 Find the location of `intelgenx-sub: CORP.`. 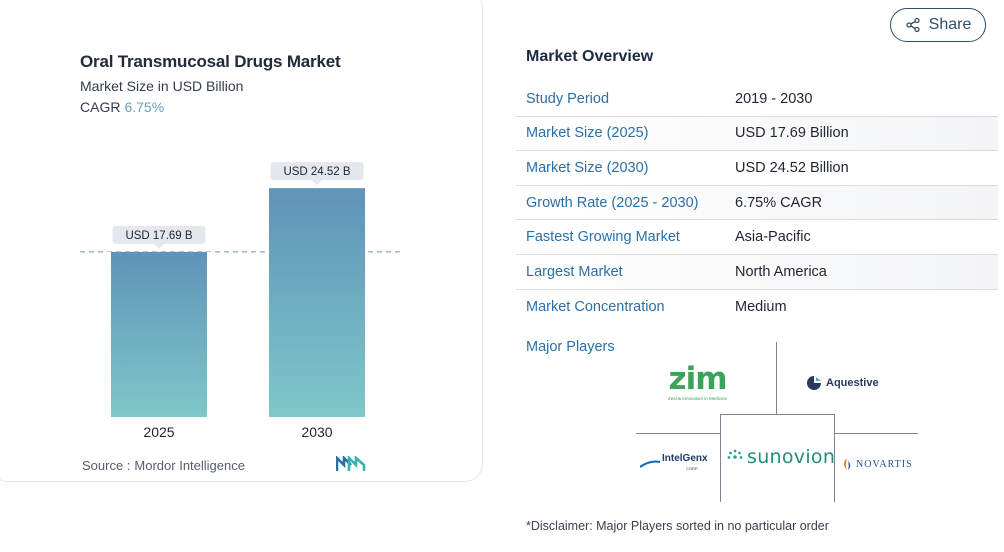

intelgenx-sub: CORP. is located at coordinates (692, 468).